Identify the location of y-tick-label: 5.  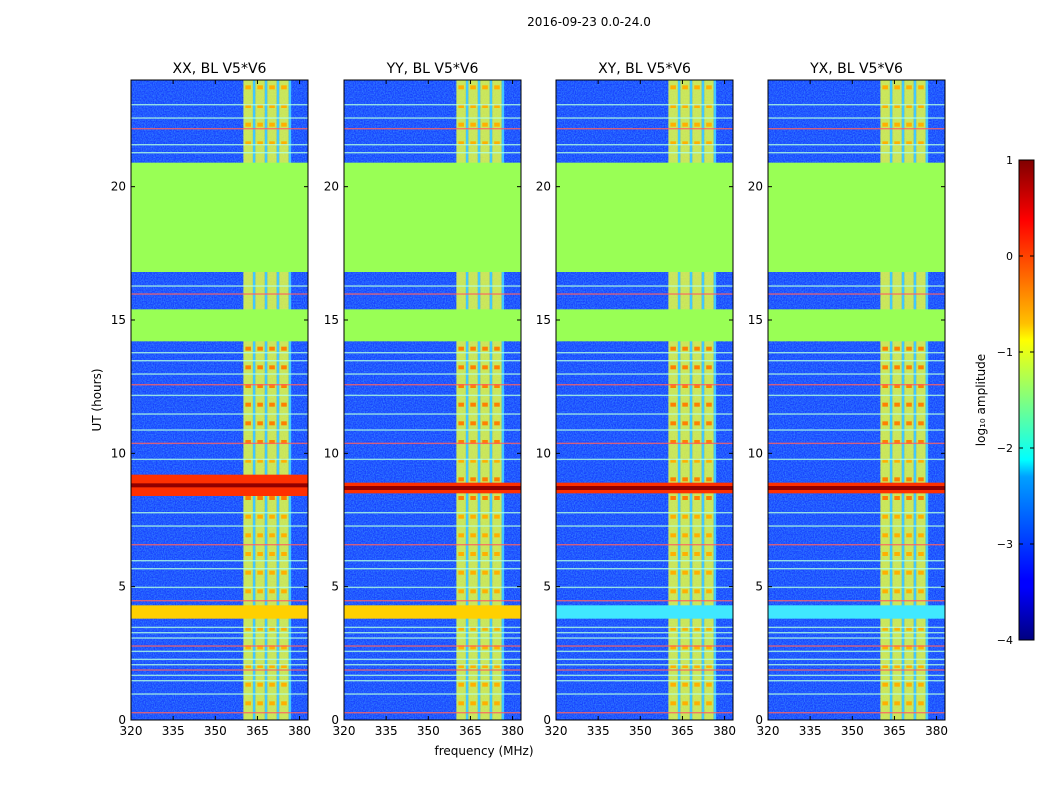
(759, 587).